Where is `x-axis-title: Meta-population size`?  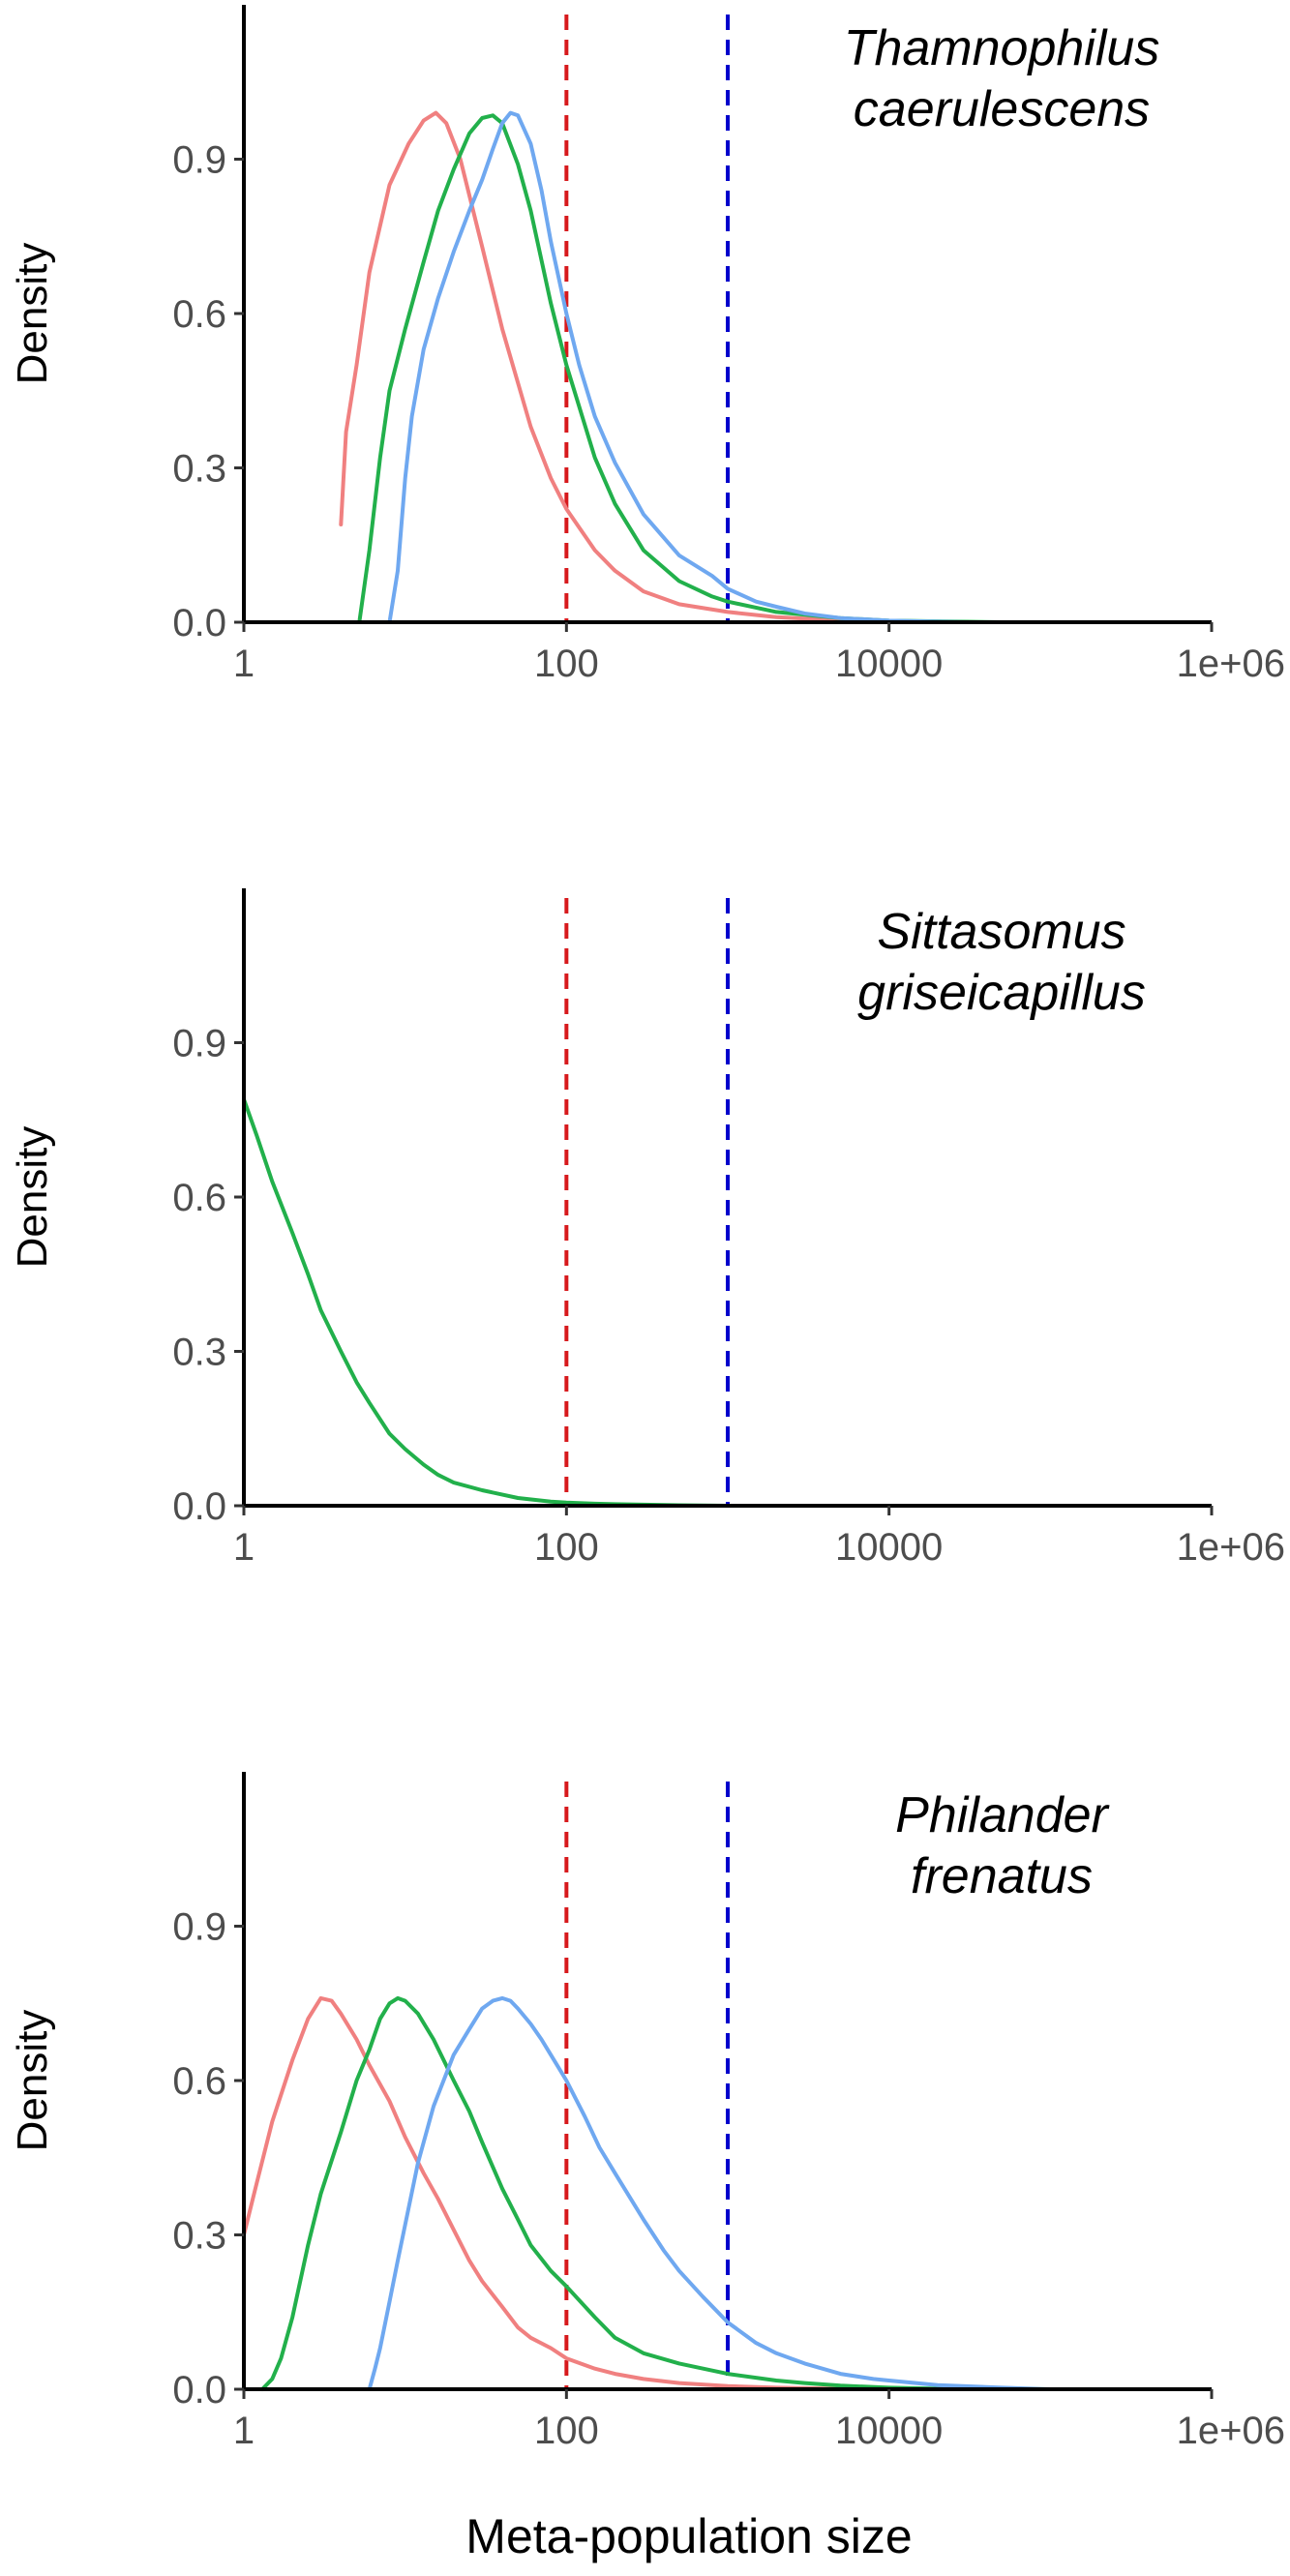
x-axis-title: Meta-population size is located at coordinates (689, 2536).